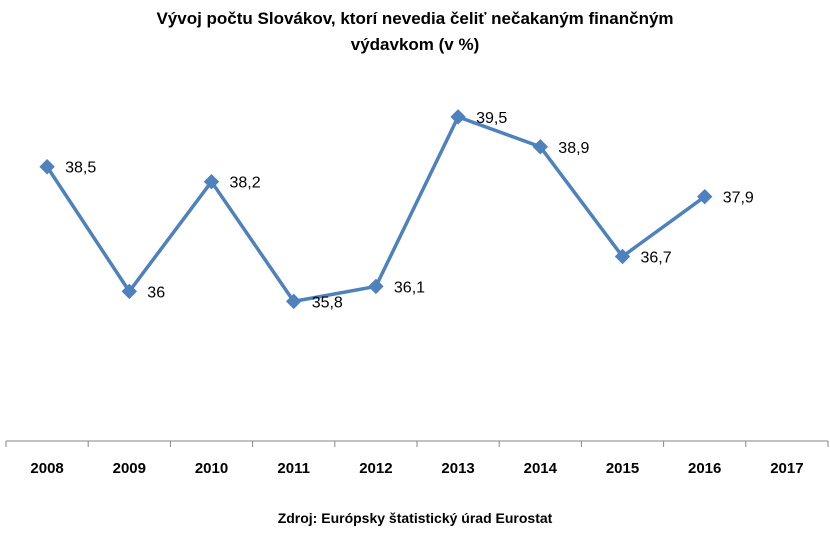 Image resolution: width=830 pixels, height=534 pixels. Describe the element at coordinates (46, 468) in the screenshot. I see `x-tick-label: 2008` at that location.